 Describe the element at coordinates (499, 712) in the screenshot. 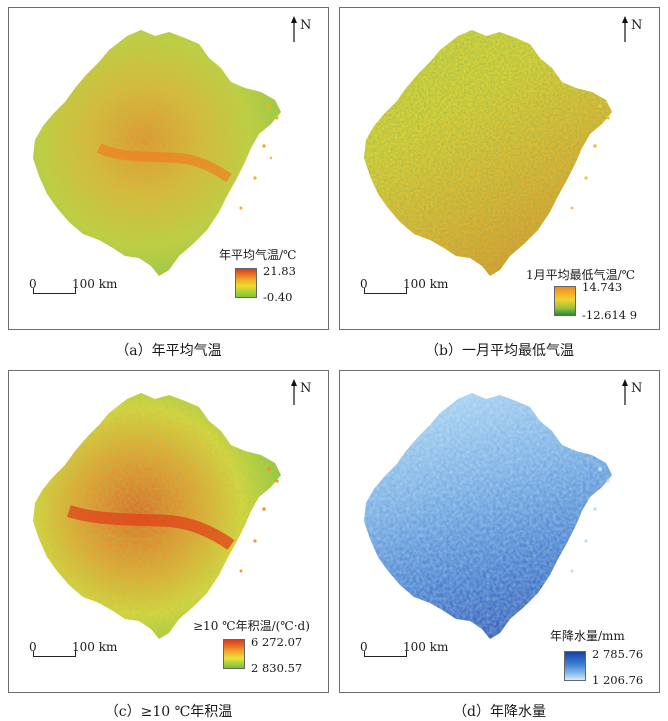

I see `caption-d: （d）年降水量` at that location.